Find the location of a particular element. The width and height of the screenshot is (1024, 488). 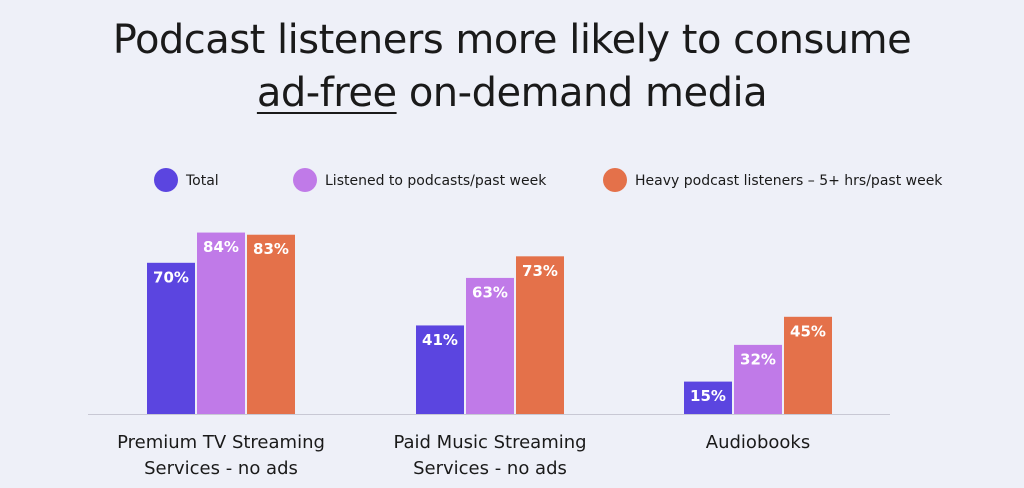

value-label: 73% is located at coordinates (540, 271).